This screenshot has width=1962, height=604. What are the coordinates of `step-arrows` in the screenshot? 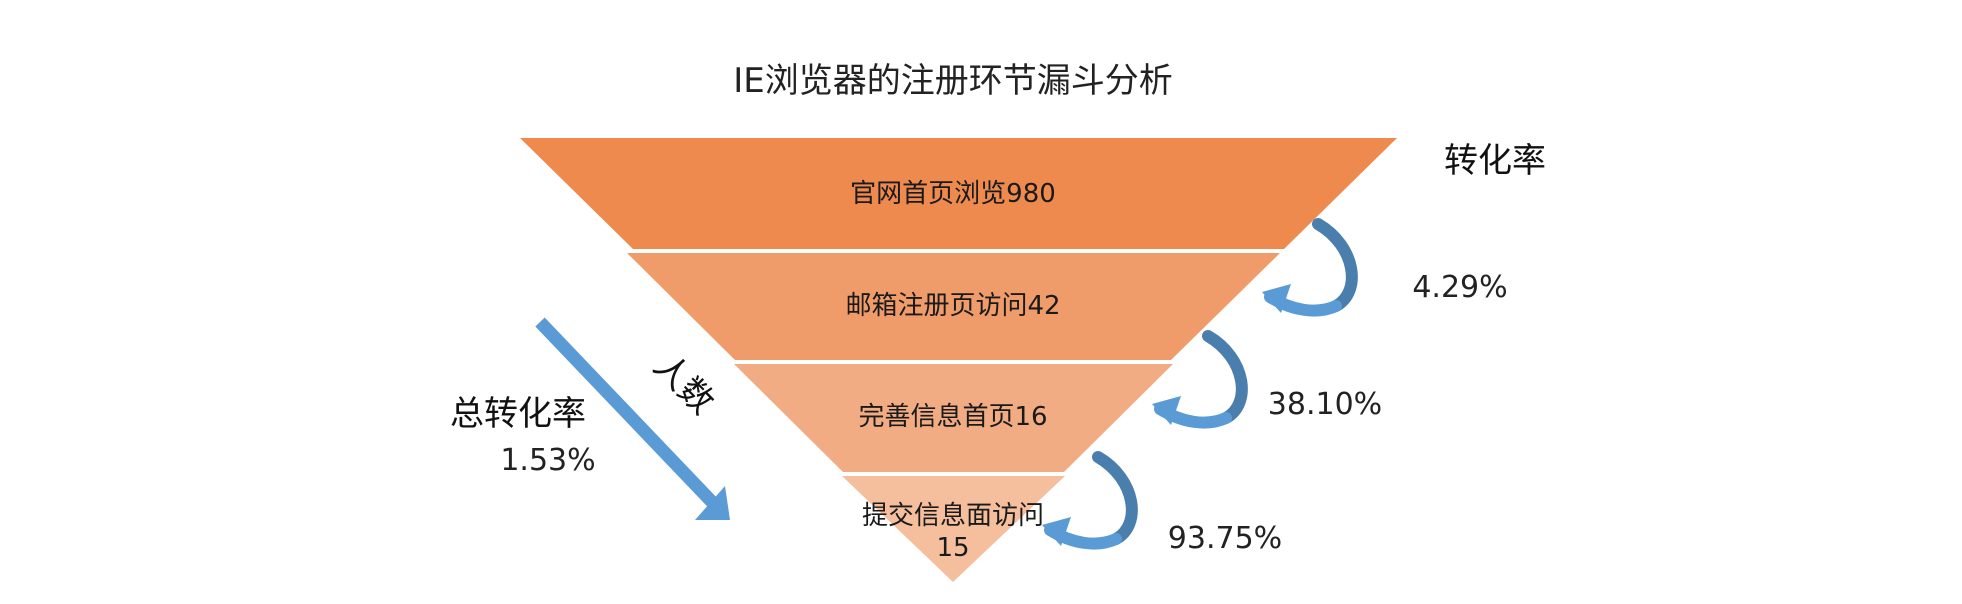 It's located at (1200, 384).